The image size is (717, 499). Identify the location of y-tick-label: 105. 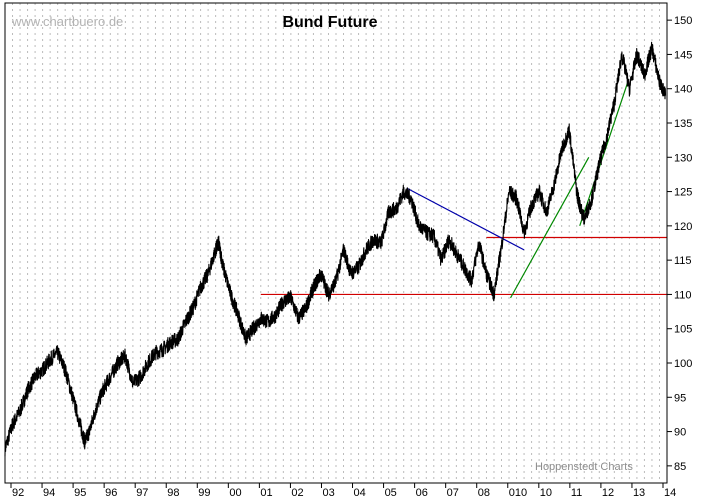
(683, 330).